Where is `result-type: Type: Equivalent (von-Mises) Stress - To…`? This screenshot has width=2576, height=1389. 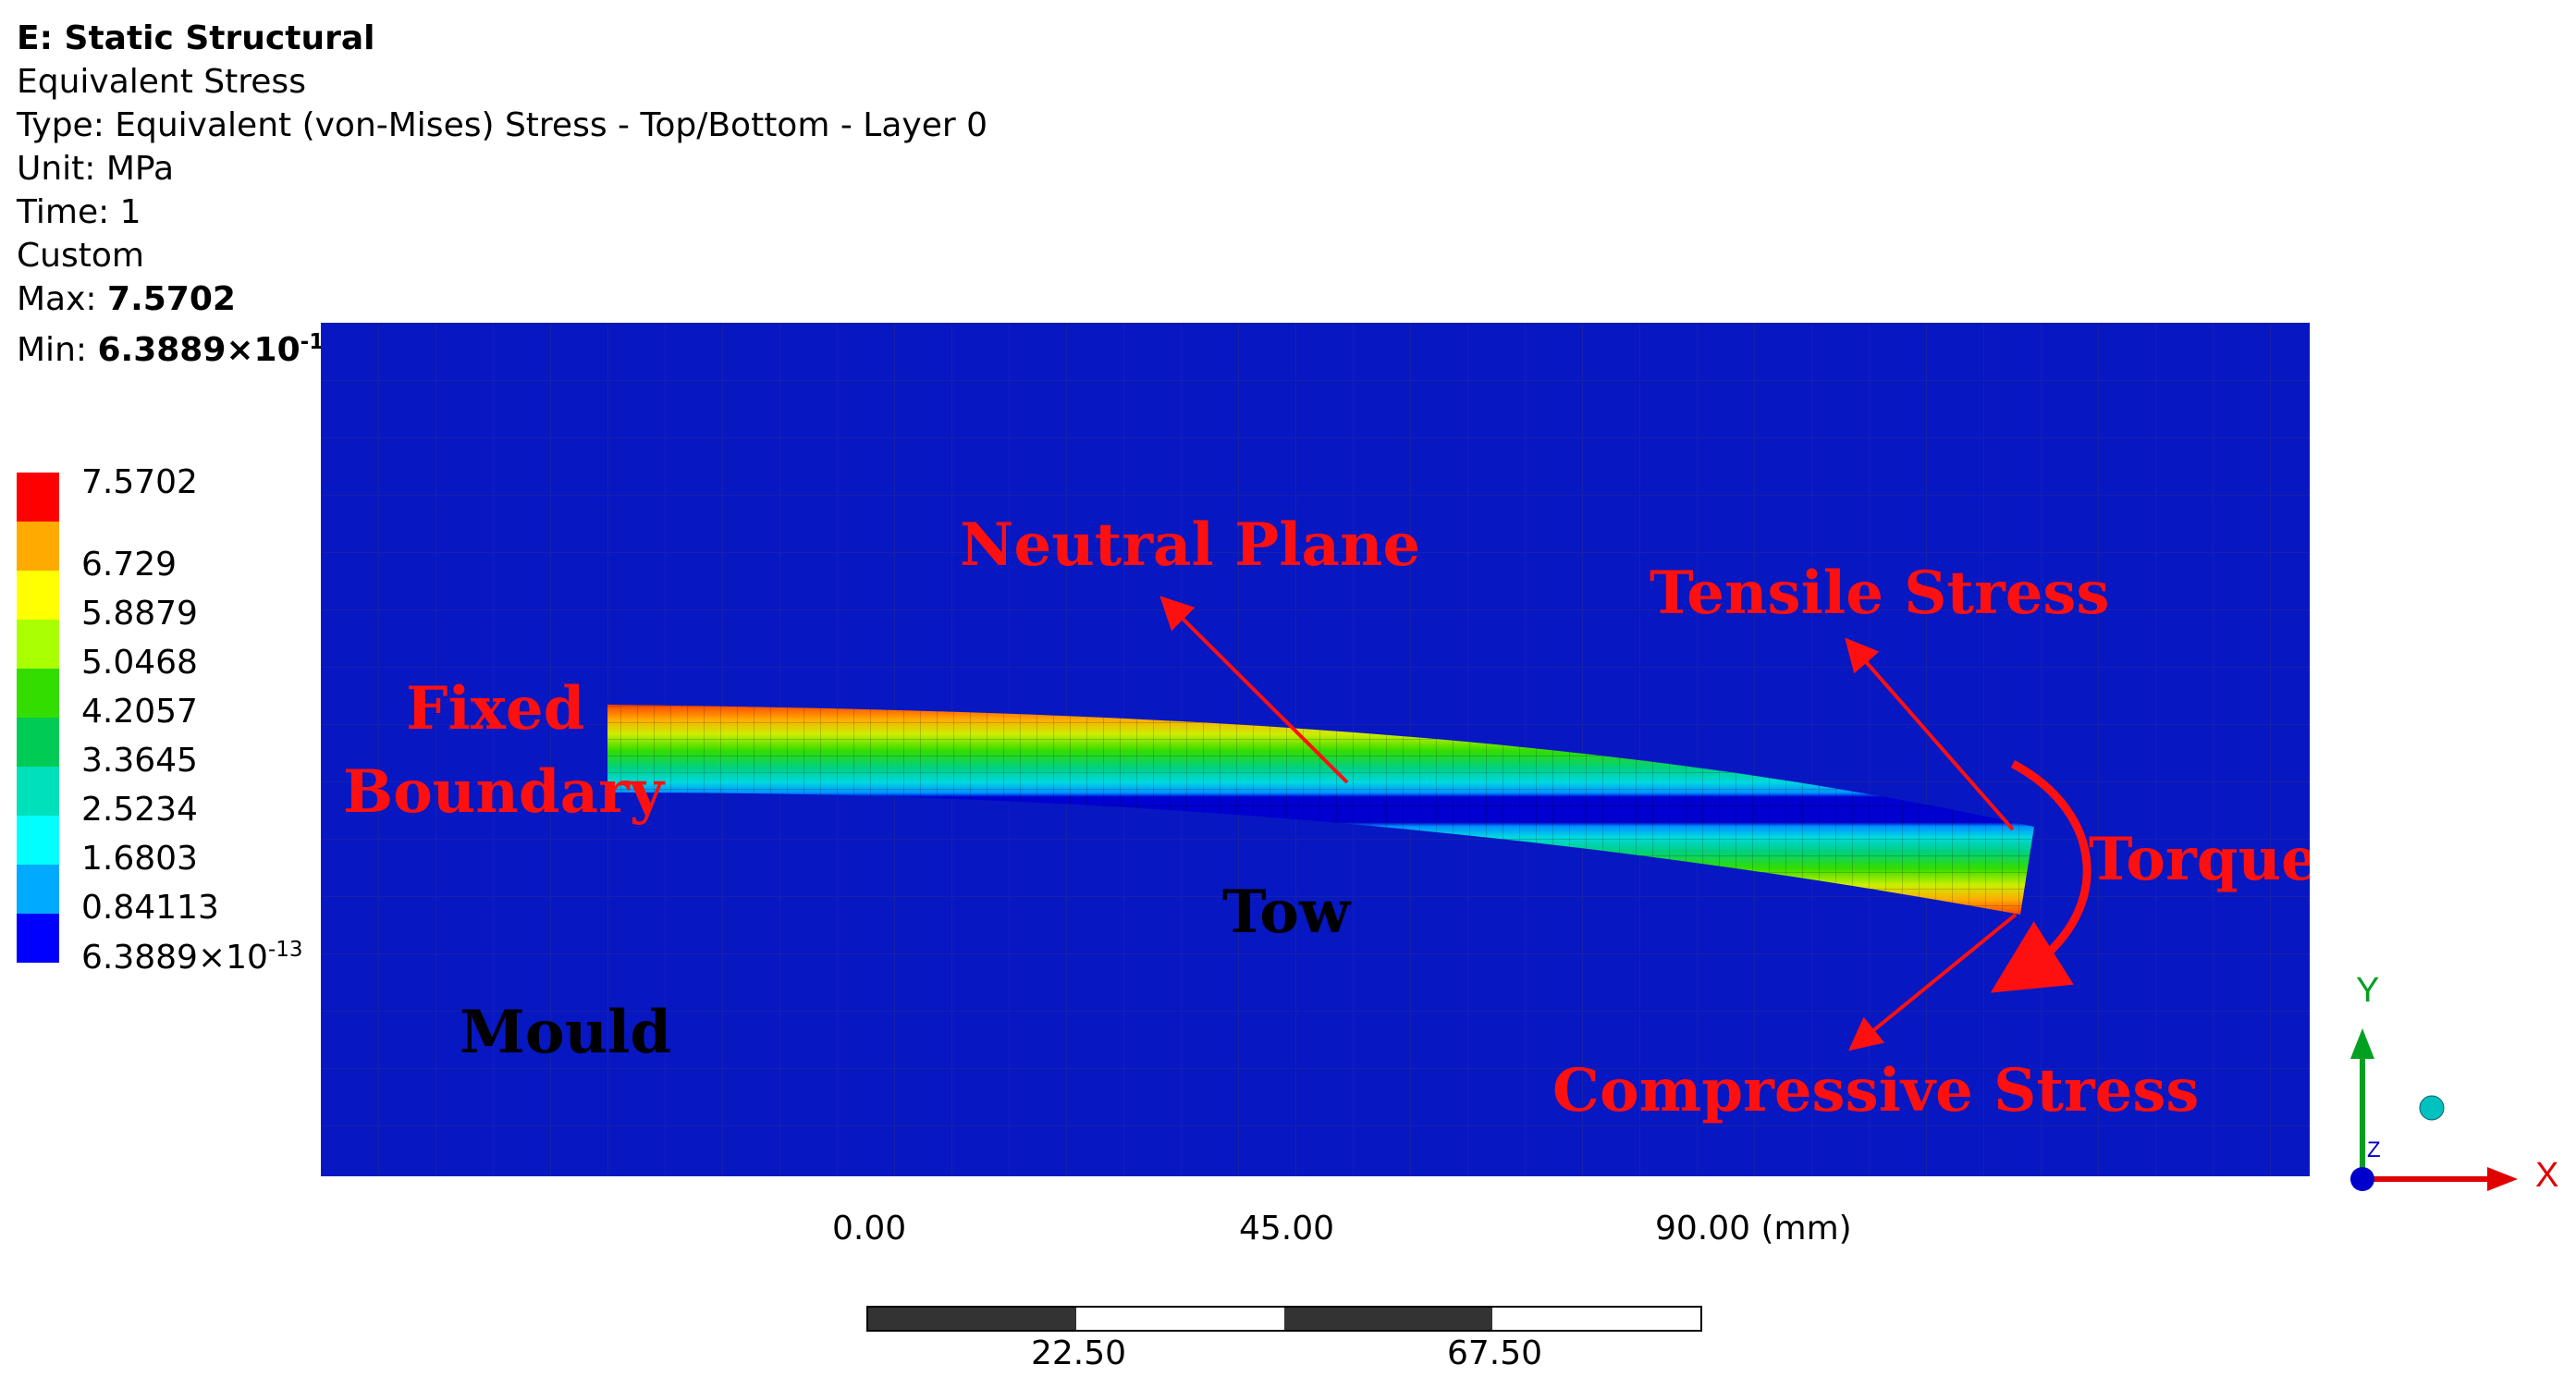 result-type: Type: Equivalent (von-Mises) Stress - To… is located at coordinates (502, 125).